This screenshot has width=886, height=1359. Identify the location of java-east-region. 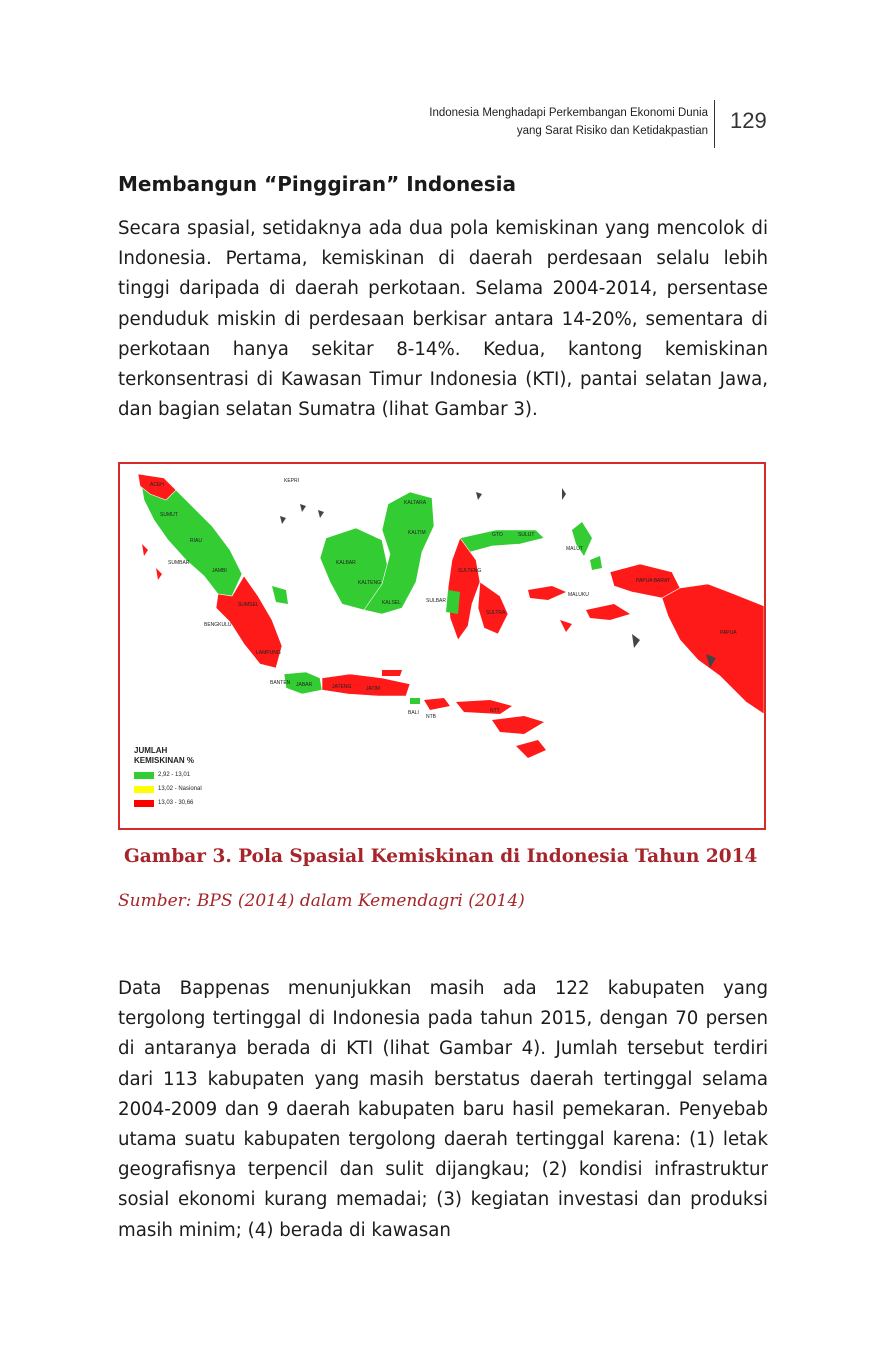
(366, 685).